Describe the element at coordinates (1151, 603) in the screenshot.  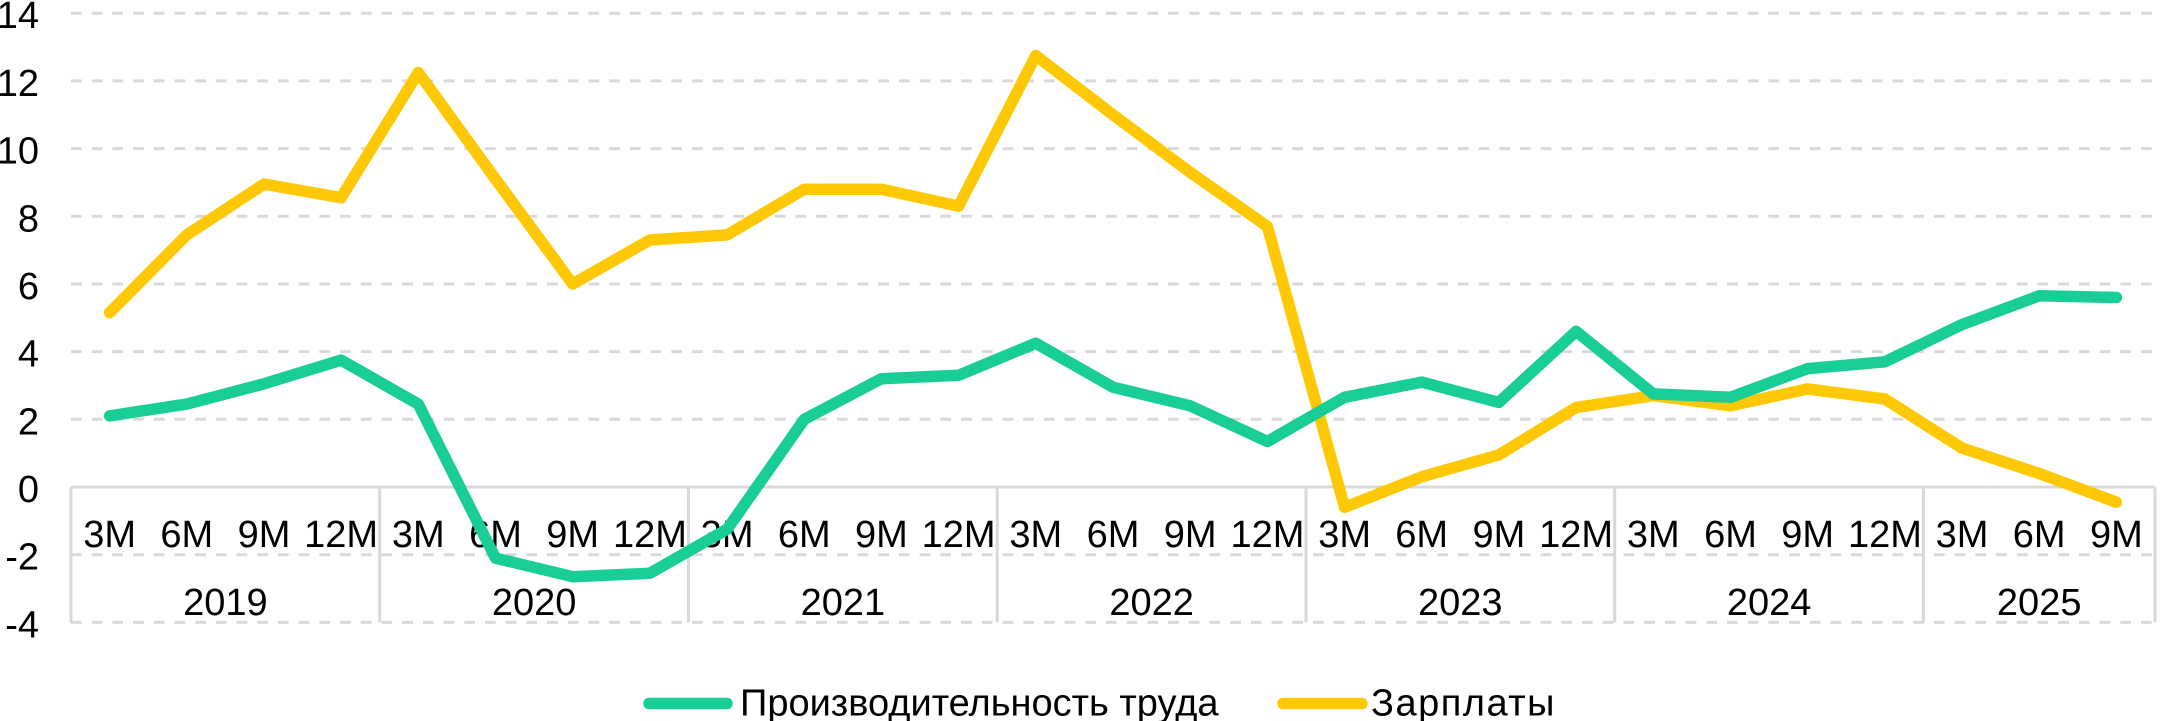
I see `svg-text: 2022` at that location.